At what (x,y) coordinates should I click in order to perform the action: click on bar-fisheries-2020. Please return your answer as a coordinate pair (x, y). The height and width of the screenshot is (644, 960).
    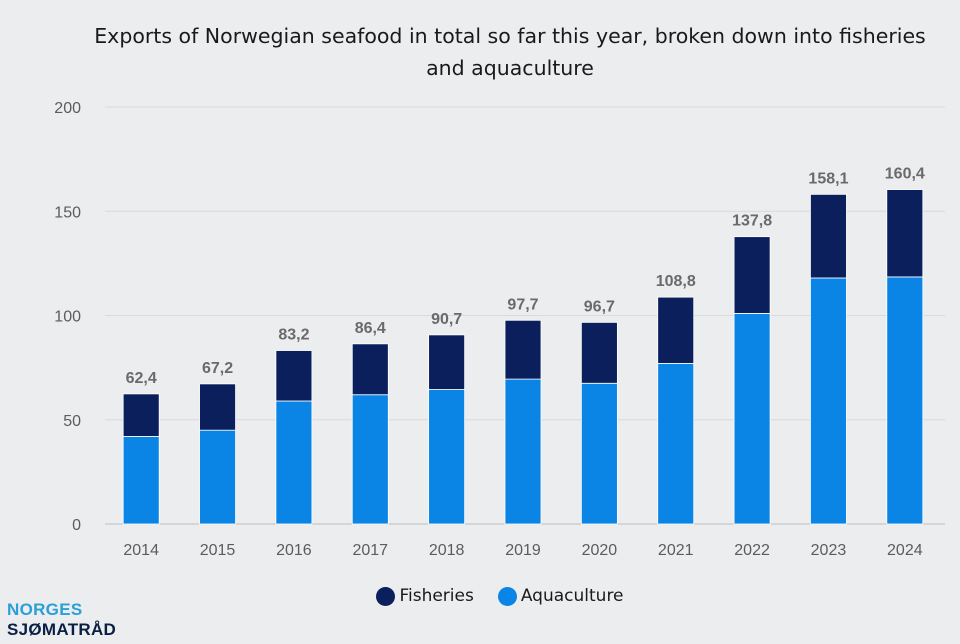
    Looking at the image, I should click on (599, 352).